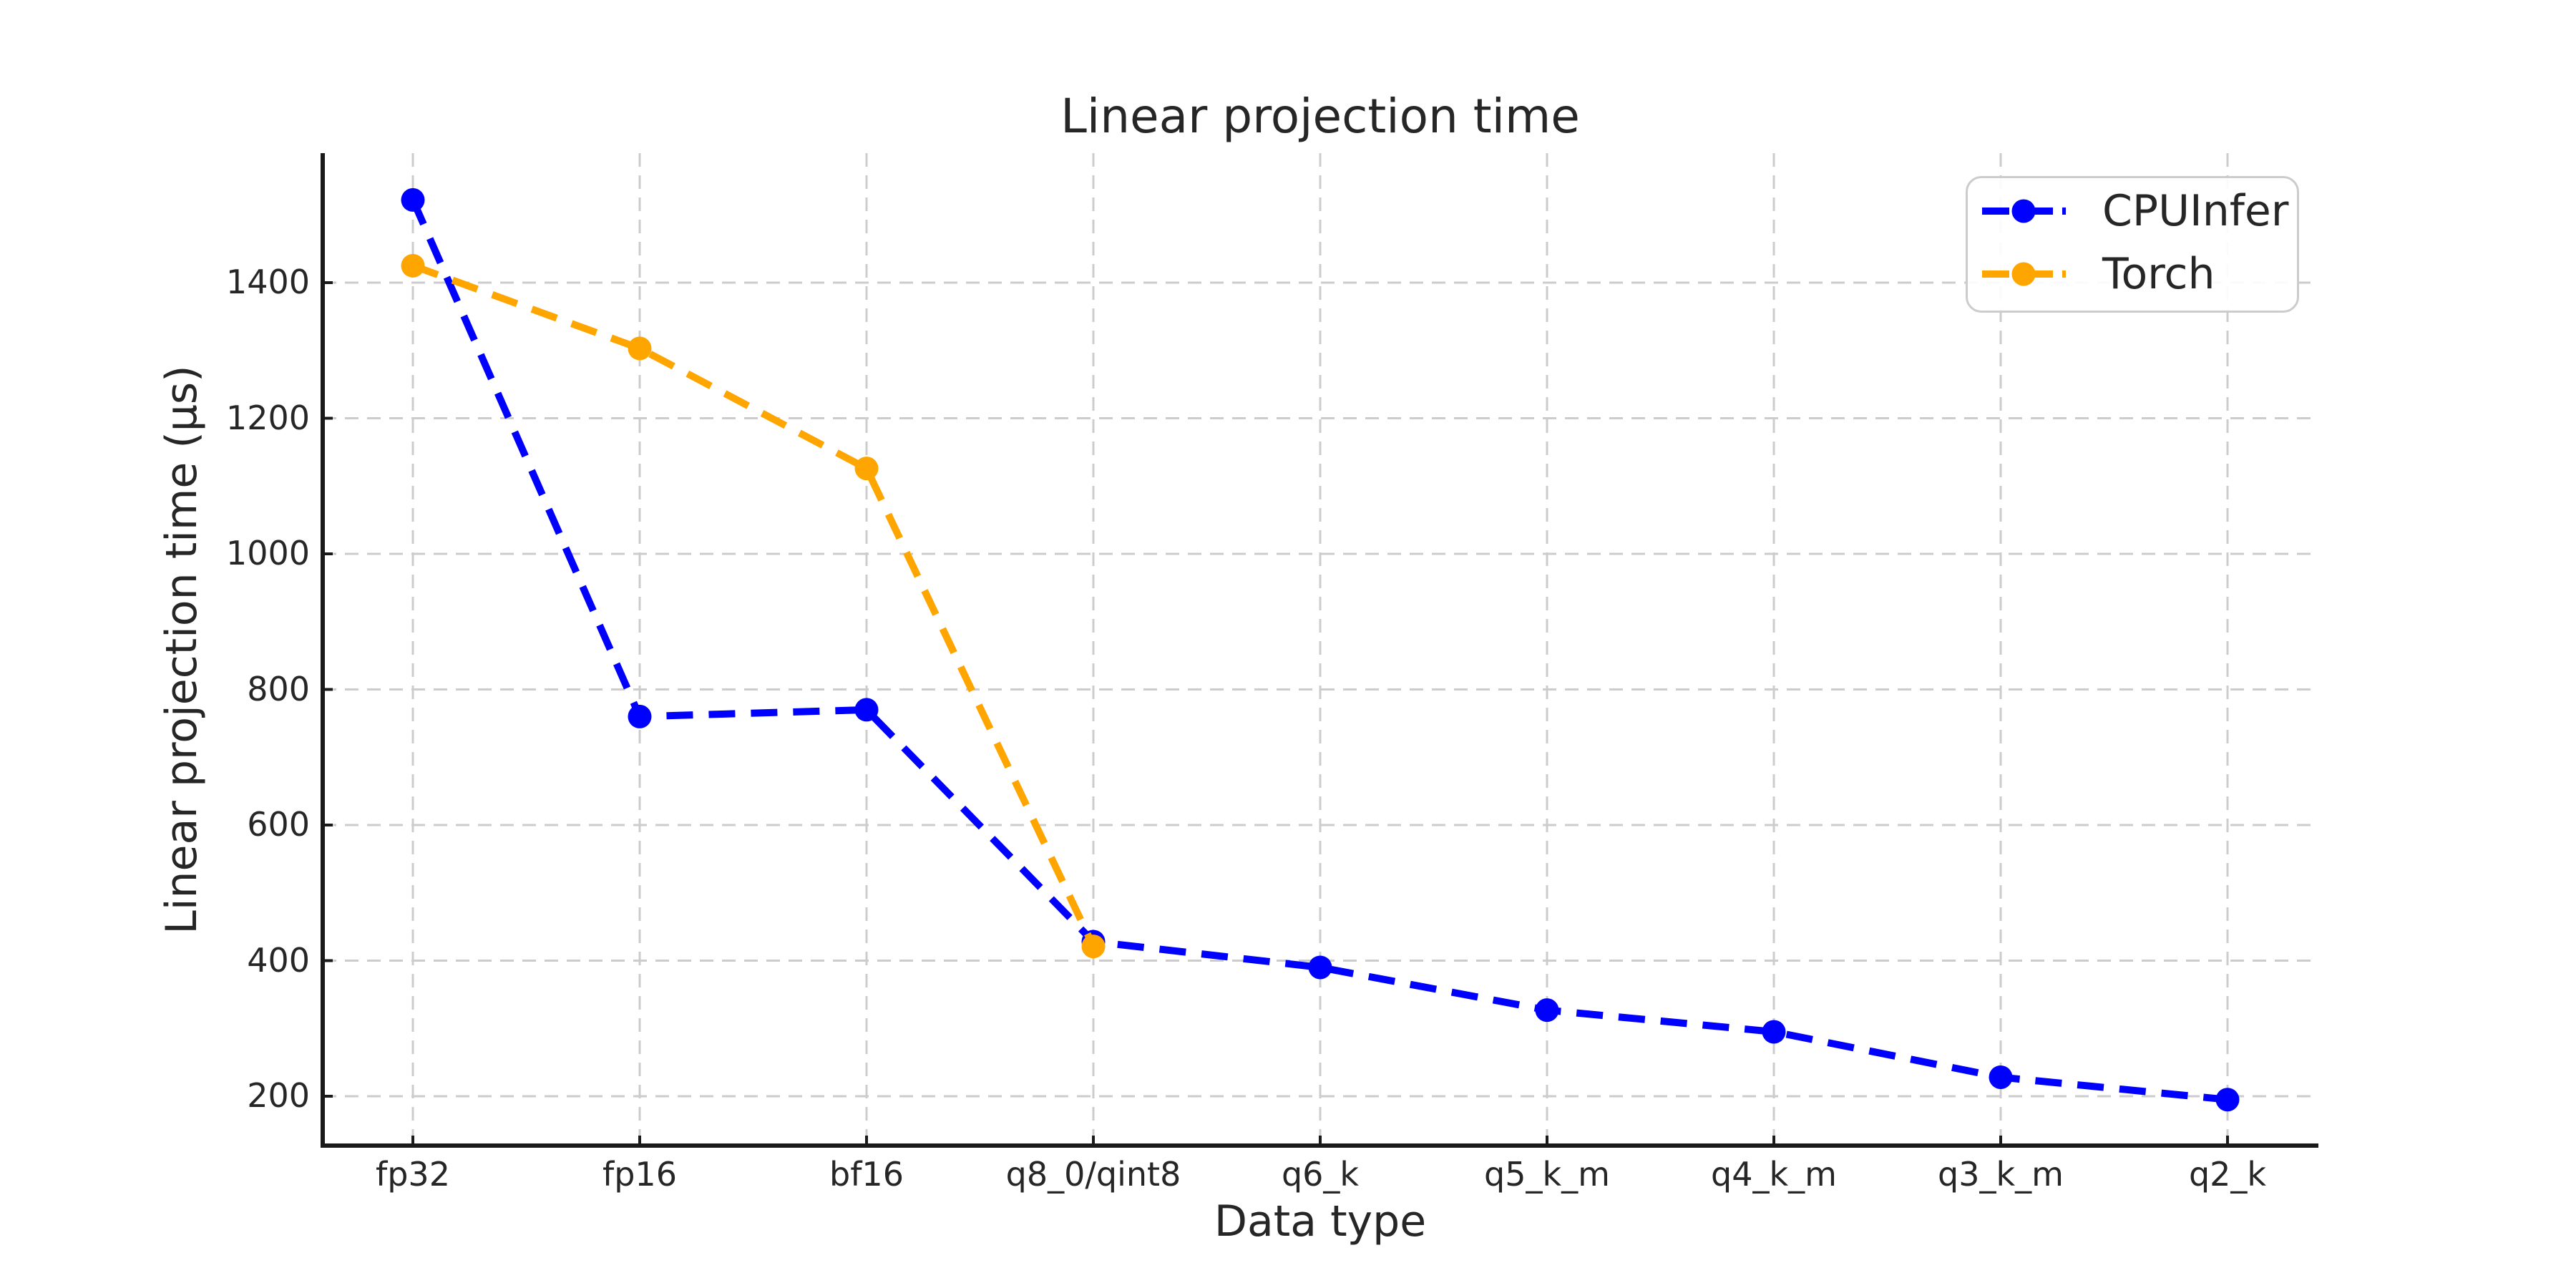  I want to click on y-tick-label: 600, so click(278, 824).